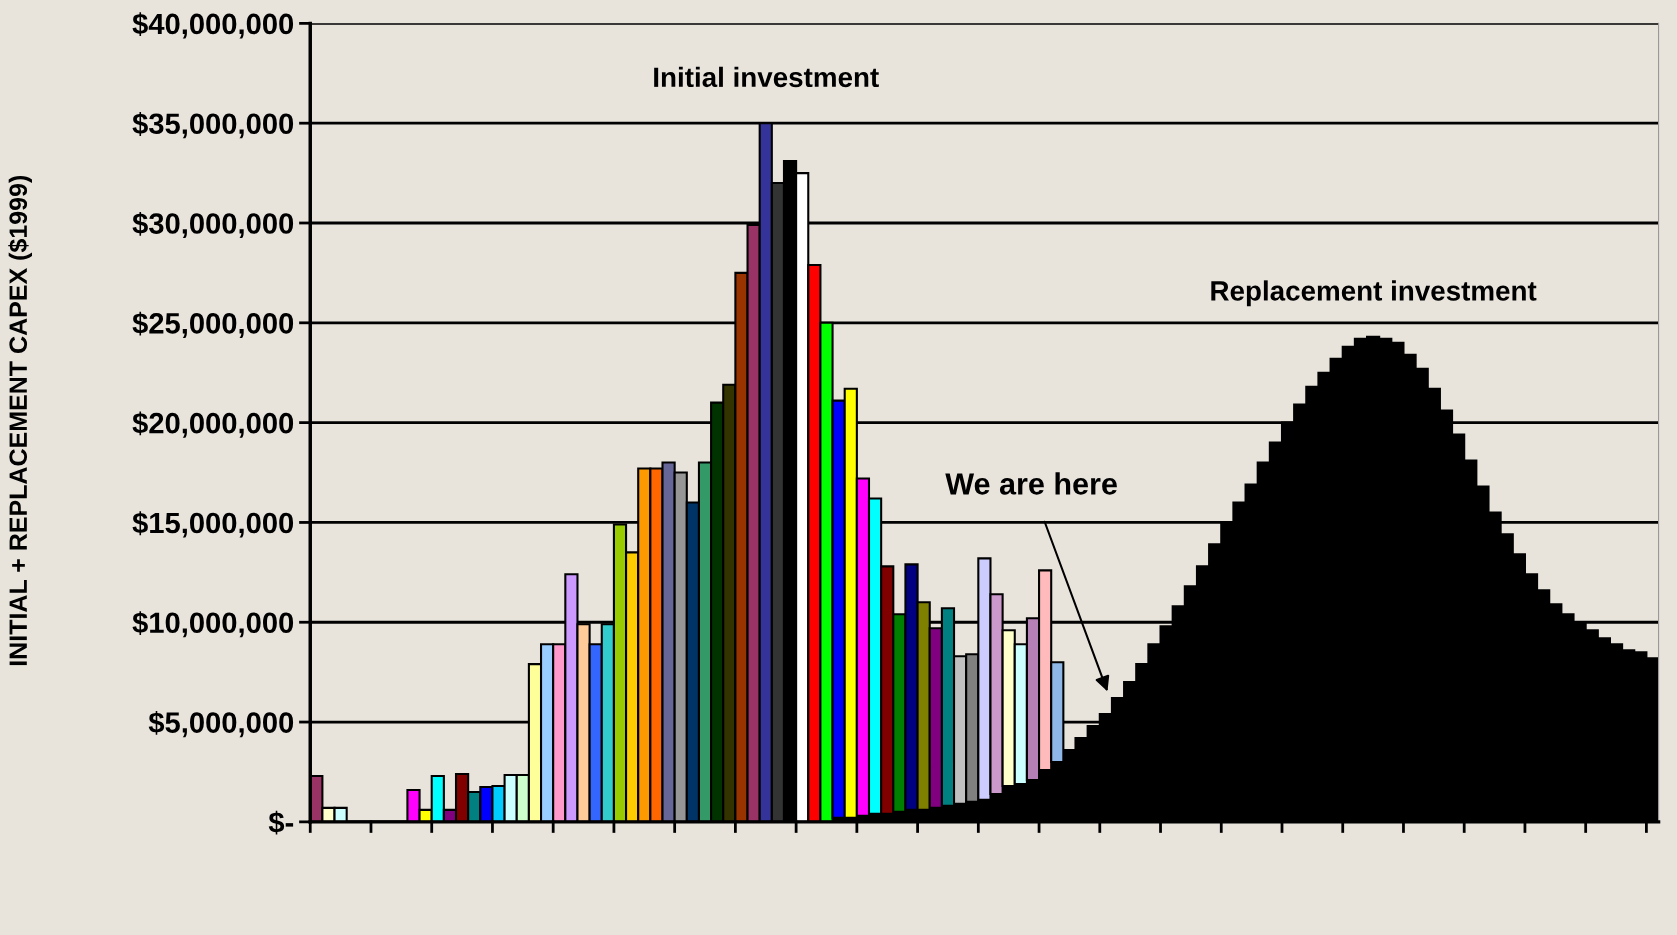  Describe the element at coordinates (221, 724) in the screenshot. I see `y-tick-label: $5,000,000` at that location.